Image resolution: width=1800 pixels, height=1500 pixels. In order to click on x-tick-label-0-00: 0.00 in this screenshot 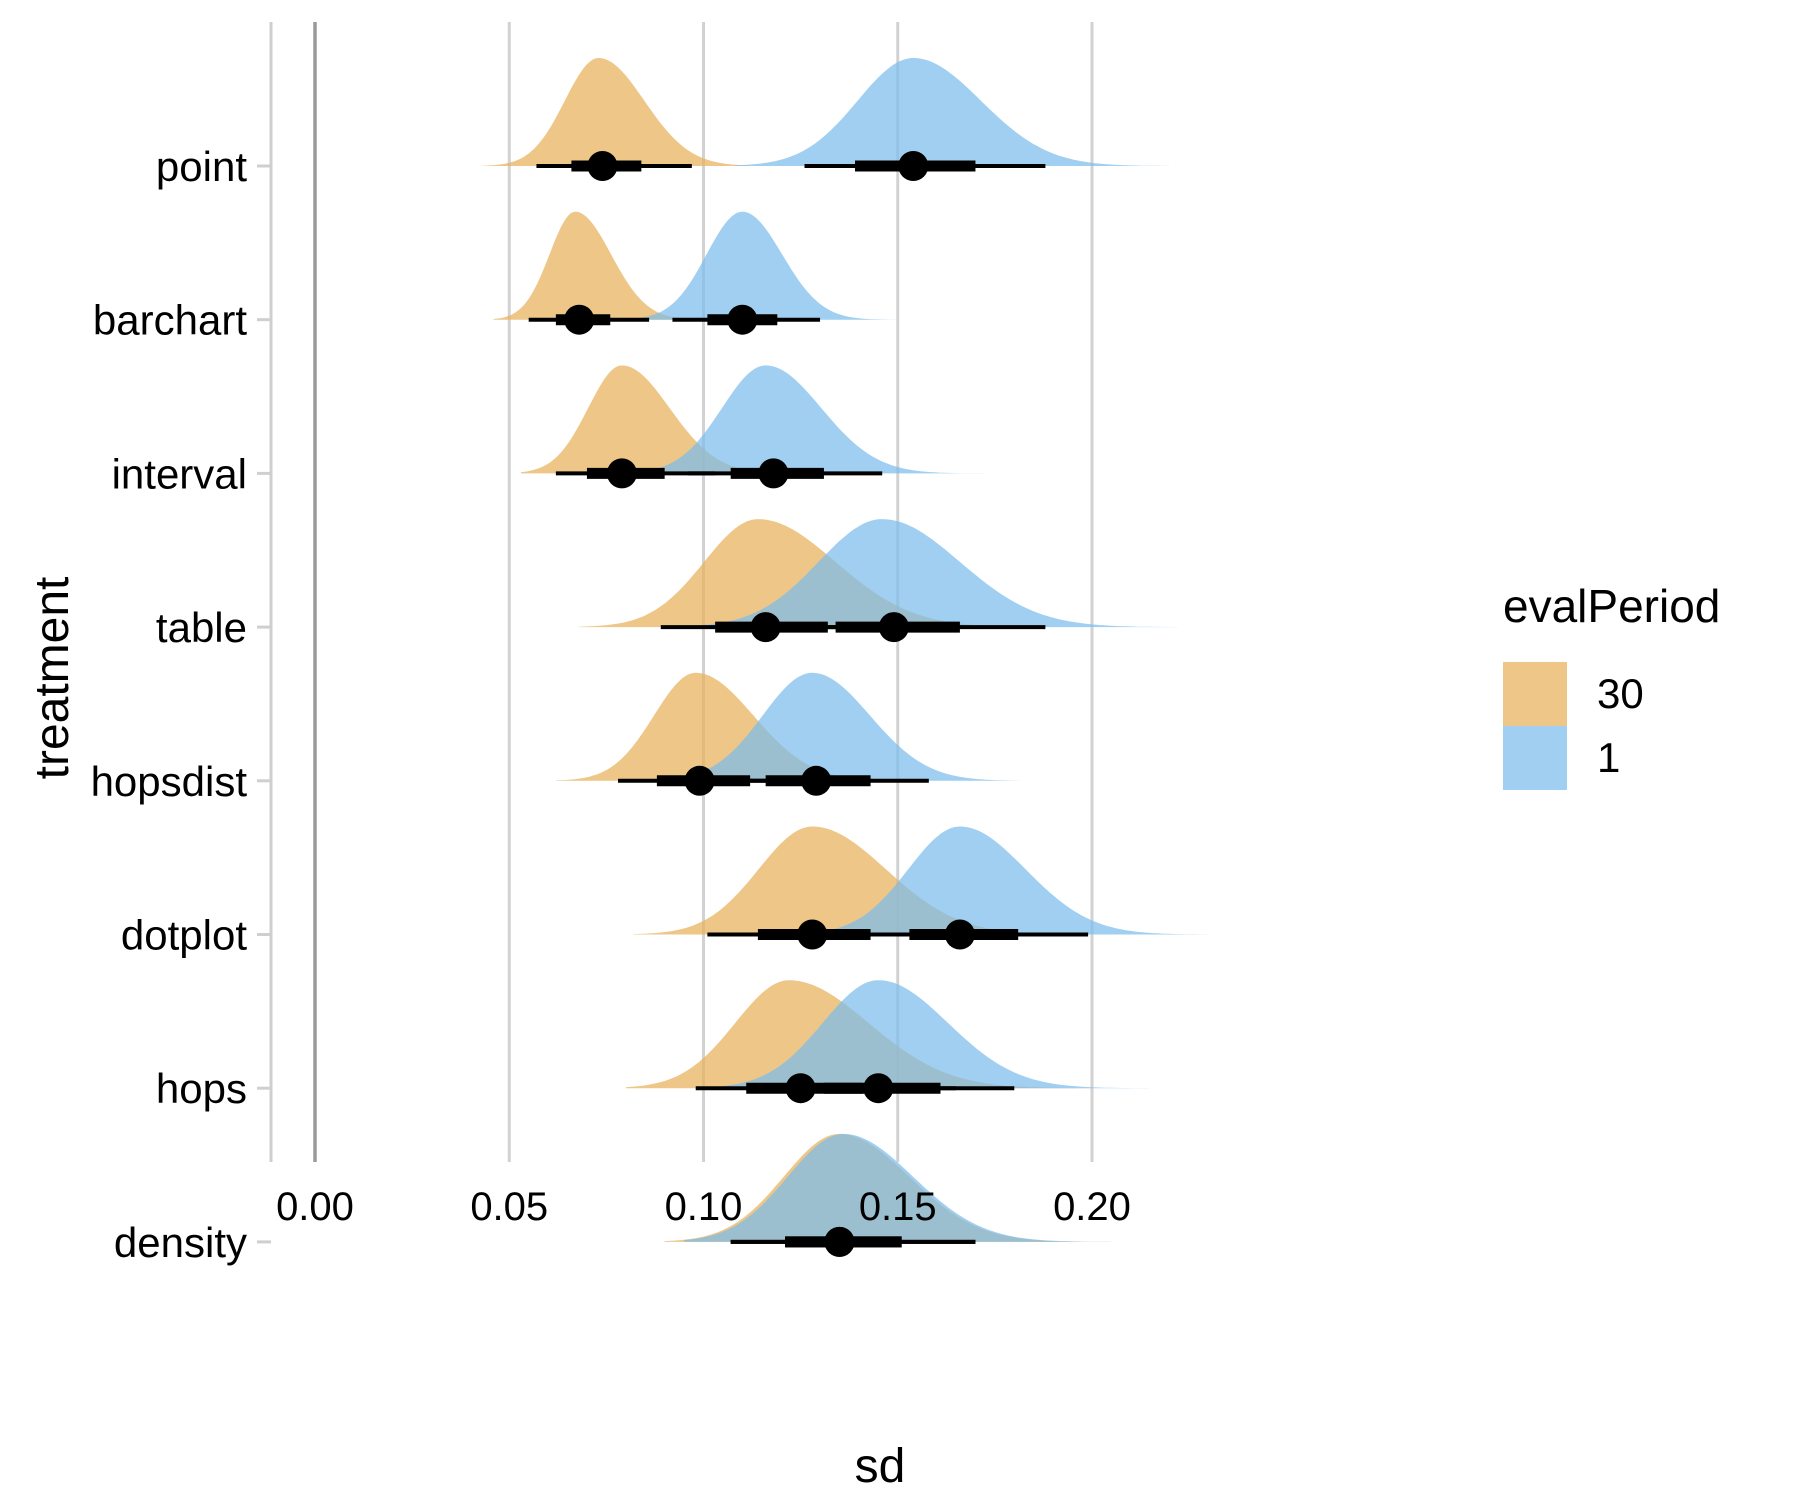, I will do `click(315, 1207)`.